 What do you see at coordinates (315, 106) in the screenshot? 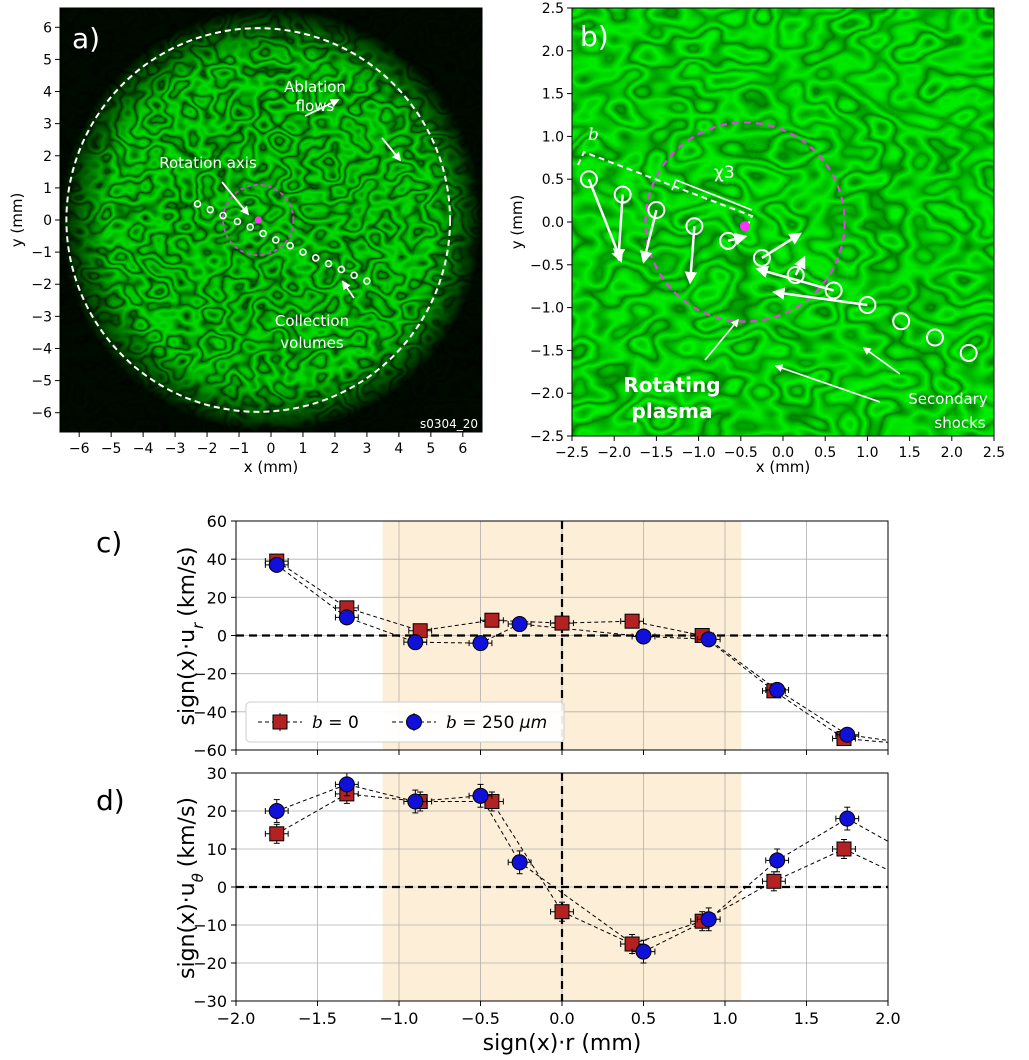
I see `annotation-ablation-2: flows` at bounding box center [315, 106].